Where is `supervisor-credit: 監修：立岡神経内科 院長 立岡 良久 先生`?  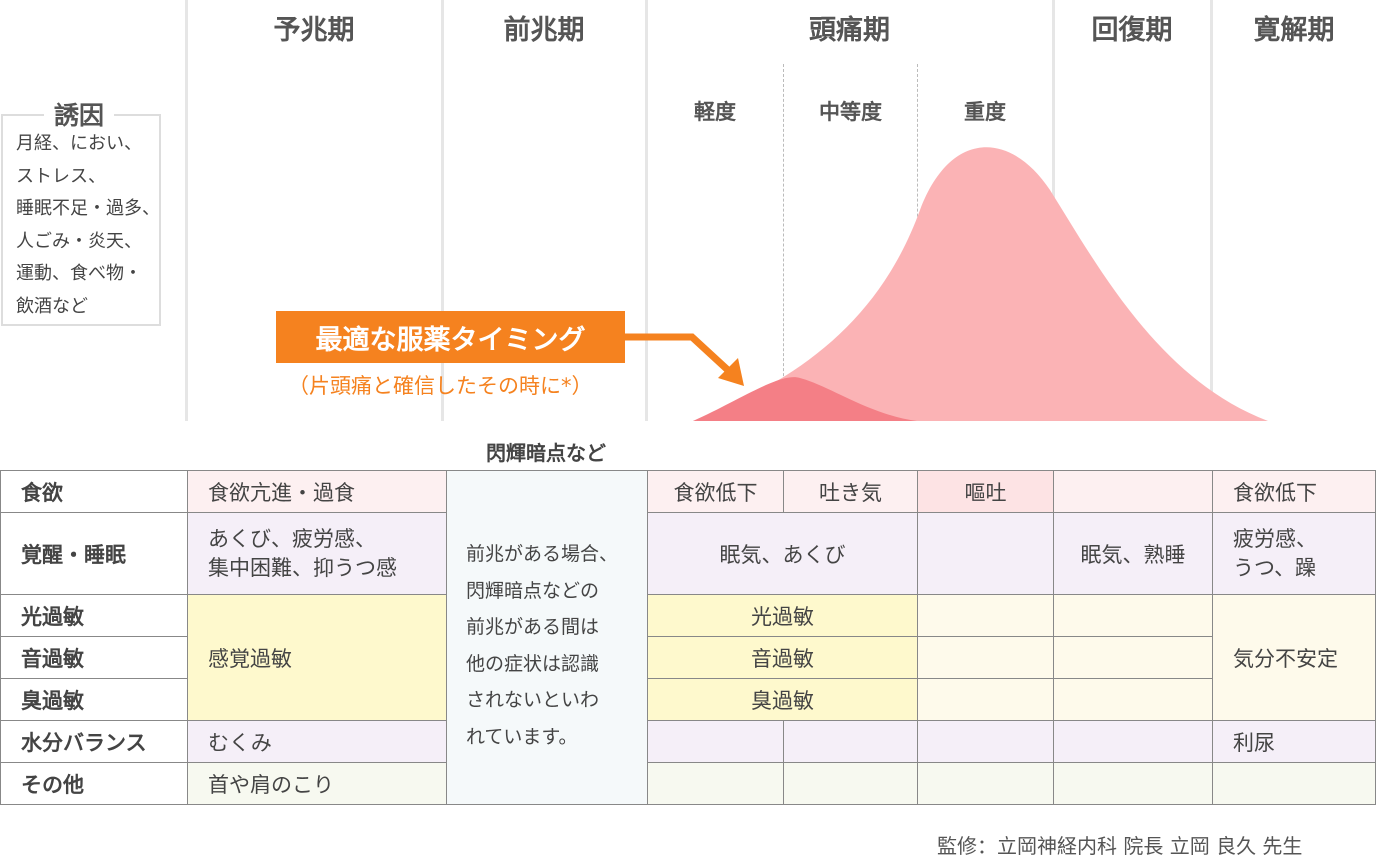
supervisor-credit: 監修：立岡神経内科 院長 立岡 良久 先生 is located at coordinates (1120, 846).